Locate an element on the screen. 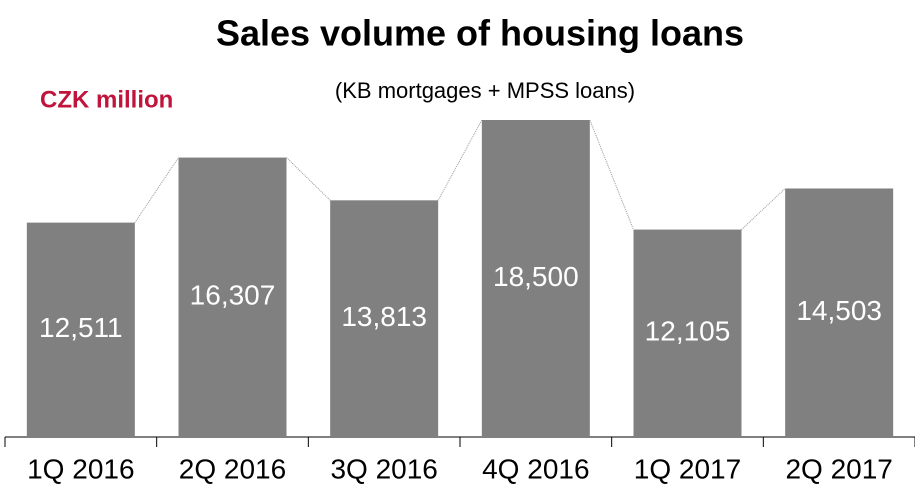  value-label: 12,105 is located at coordinates (688, 331).